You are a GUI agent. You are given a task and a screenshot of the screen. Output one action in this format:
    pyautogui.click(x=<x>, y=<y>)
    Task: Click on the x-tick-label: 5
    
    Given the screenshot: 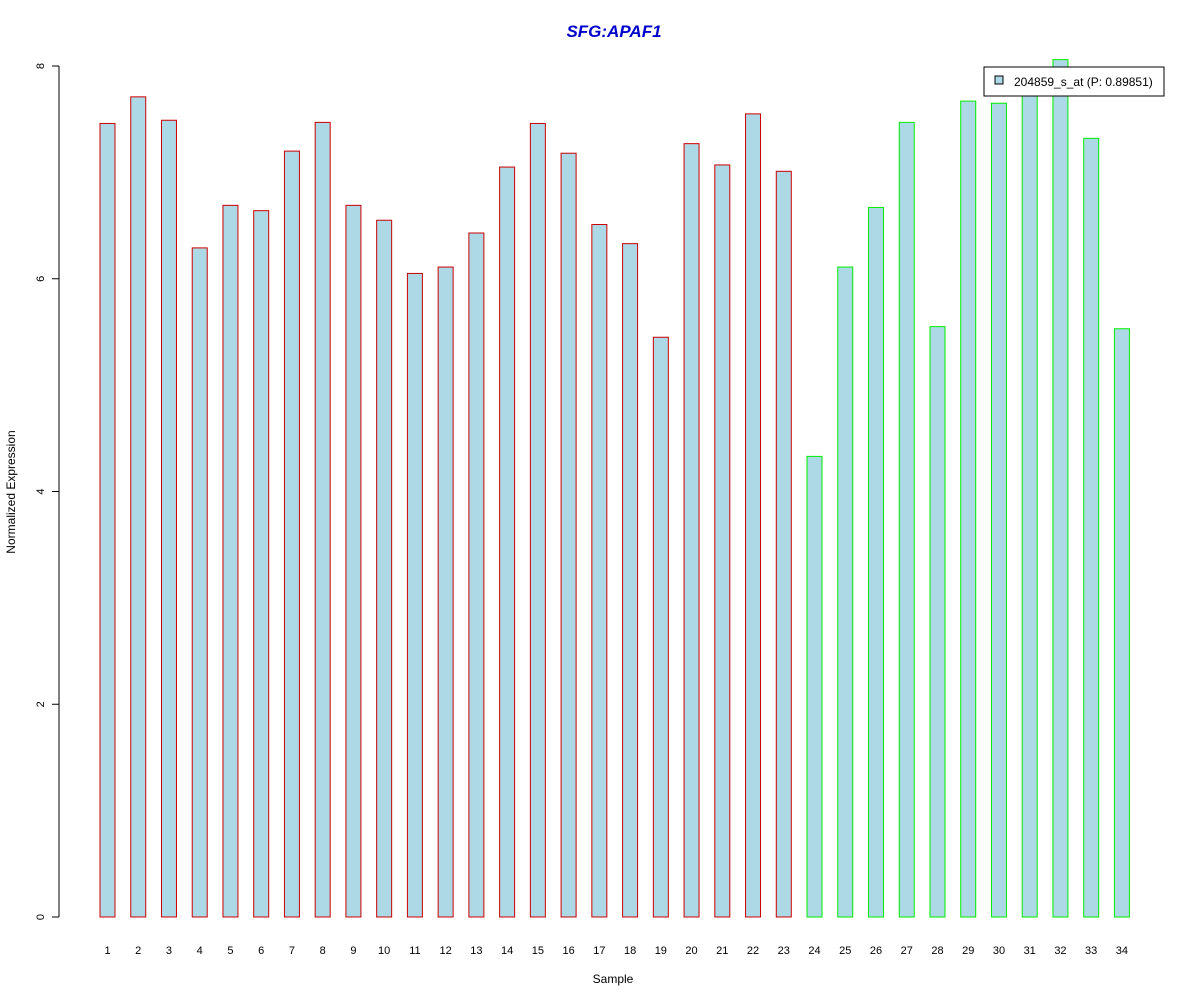 What is the action you would take?
    pyautogui.click(x=230, y=951)
    